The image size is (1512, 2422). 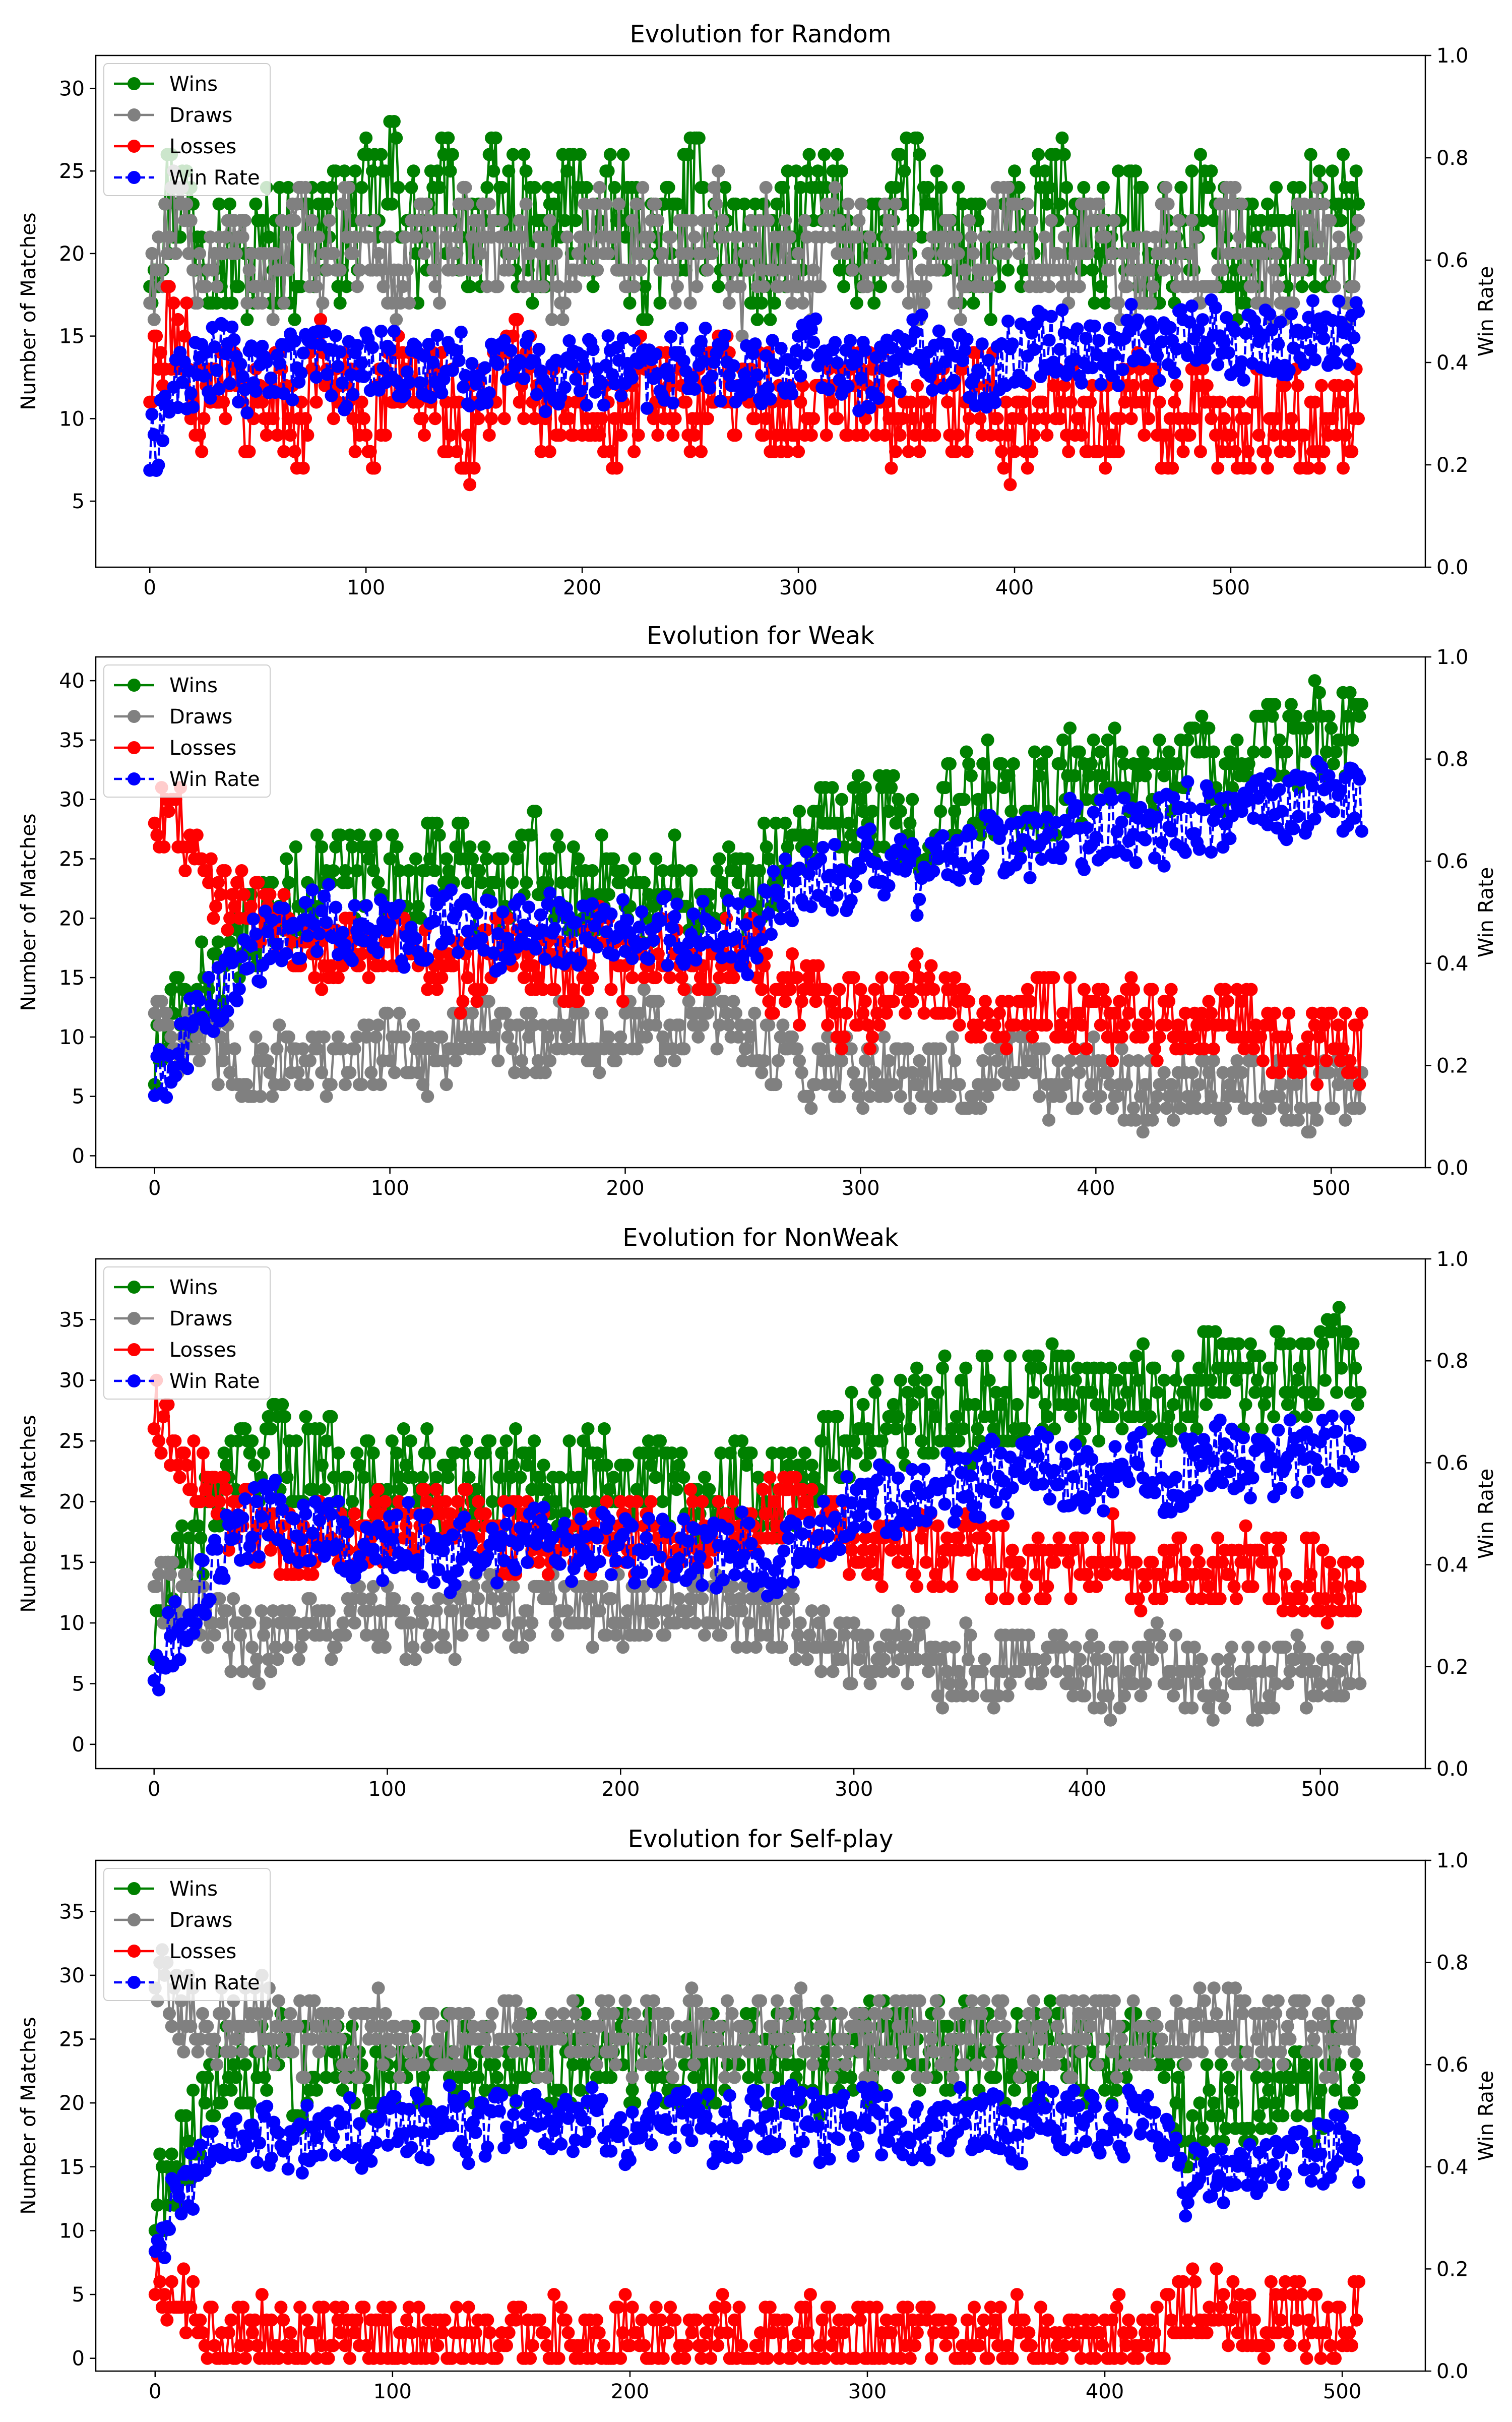 I want to click on x-tick-label: 100, so click(x=366, y=587).